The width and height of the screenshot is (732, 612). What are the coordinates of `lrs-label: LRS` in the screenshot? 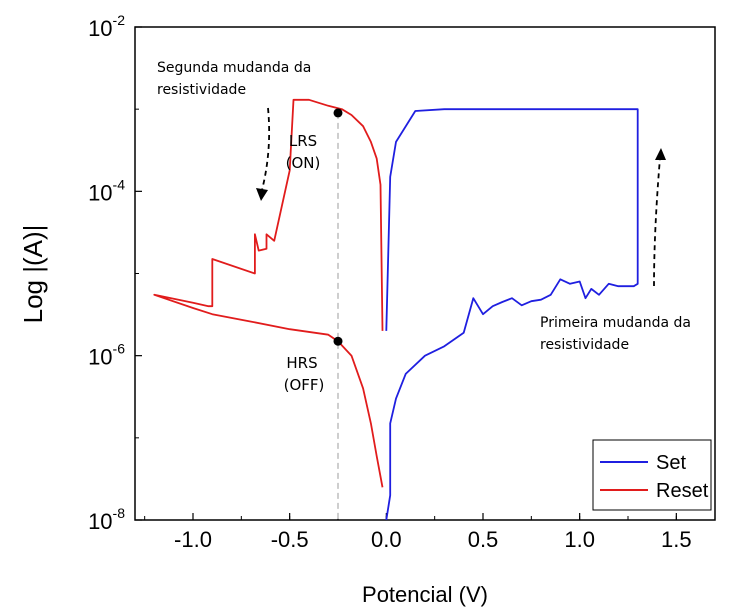 It's located at (303, 141).